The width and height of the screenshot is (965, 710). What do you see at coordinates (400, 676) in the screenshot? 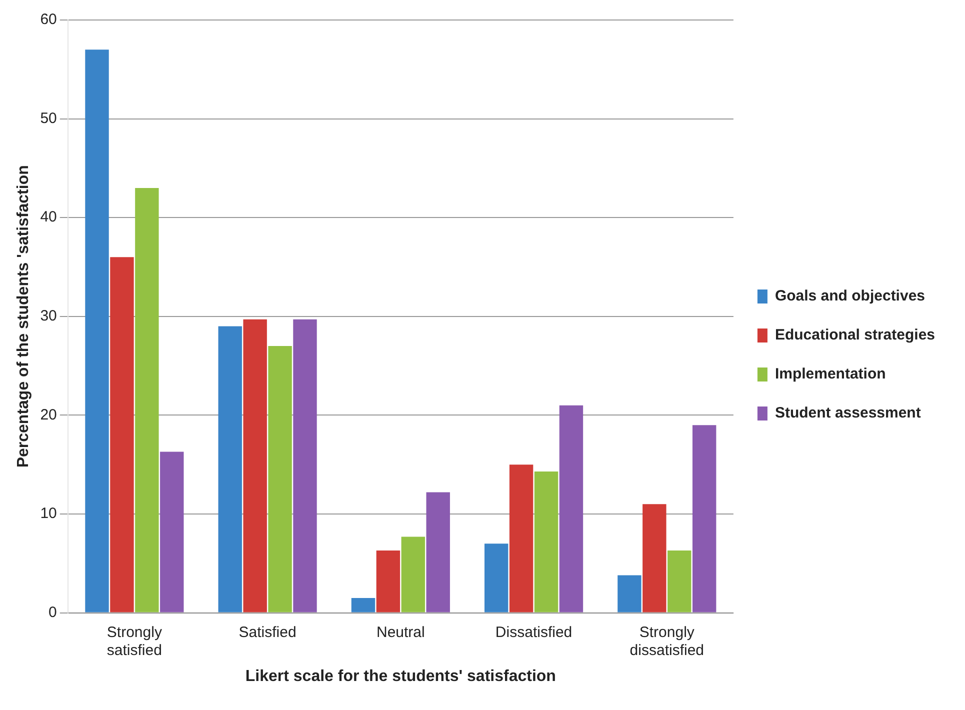
I see `x-axis-title: Likert scale for the students' satisfaction` at bounding box center [400, 676].